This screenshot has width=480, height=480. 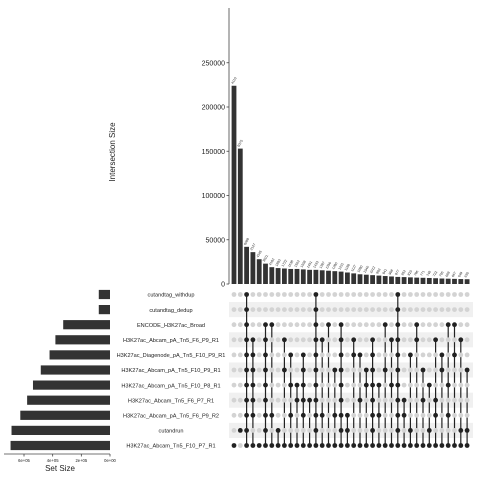 What do you see at coordinates (171, 356) in the screenshot?
I see `set-name-label: H3K27ac_Diagenode_pA_Tn5_F10_P9_R1` at bounding box center [171, 356].